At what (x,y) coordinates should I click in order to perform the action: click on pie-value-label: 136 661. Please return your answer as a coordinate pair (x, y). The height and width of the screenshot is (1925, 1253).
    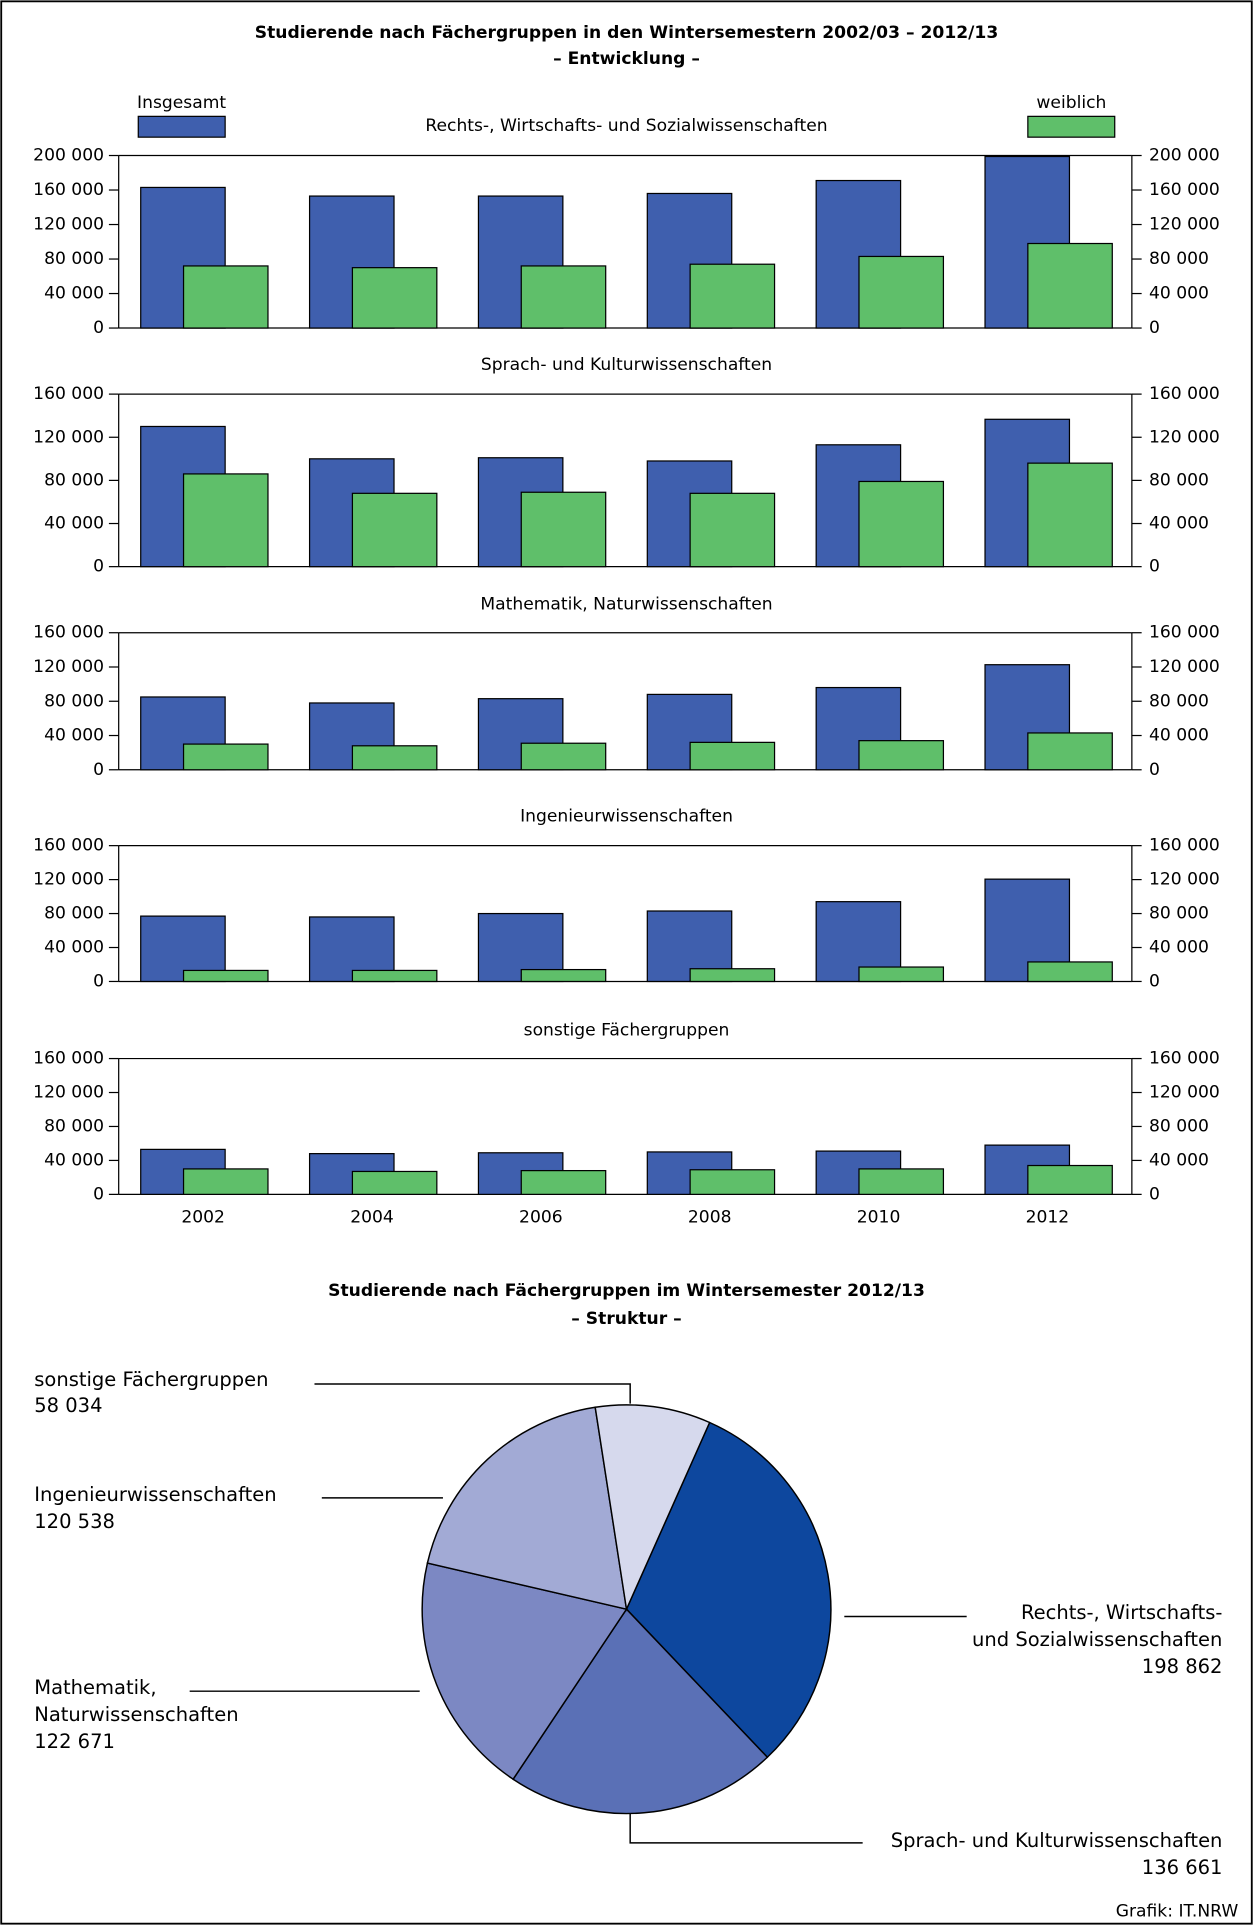
    Looking at the image, I should click on (1182, 1867).